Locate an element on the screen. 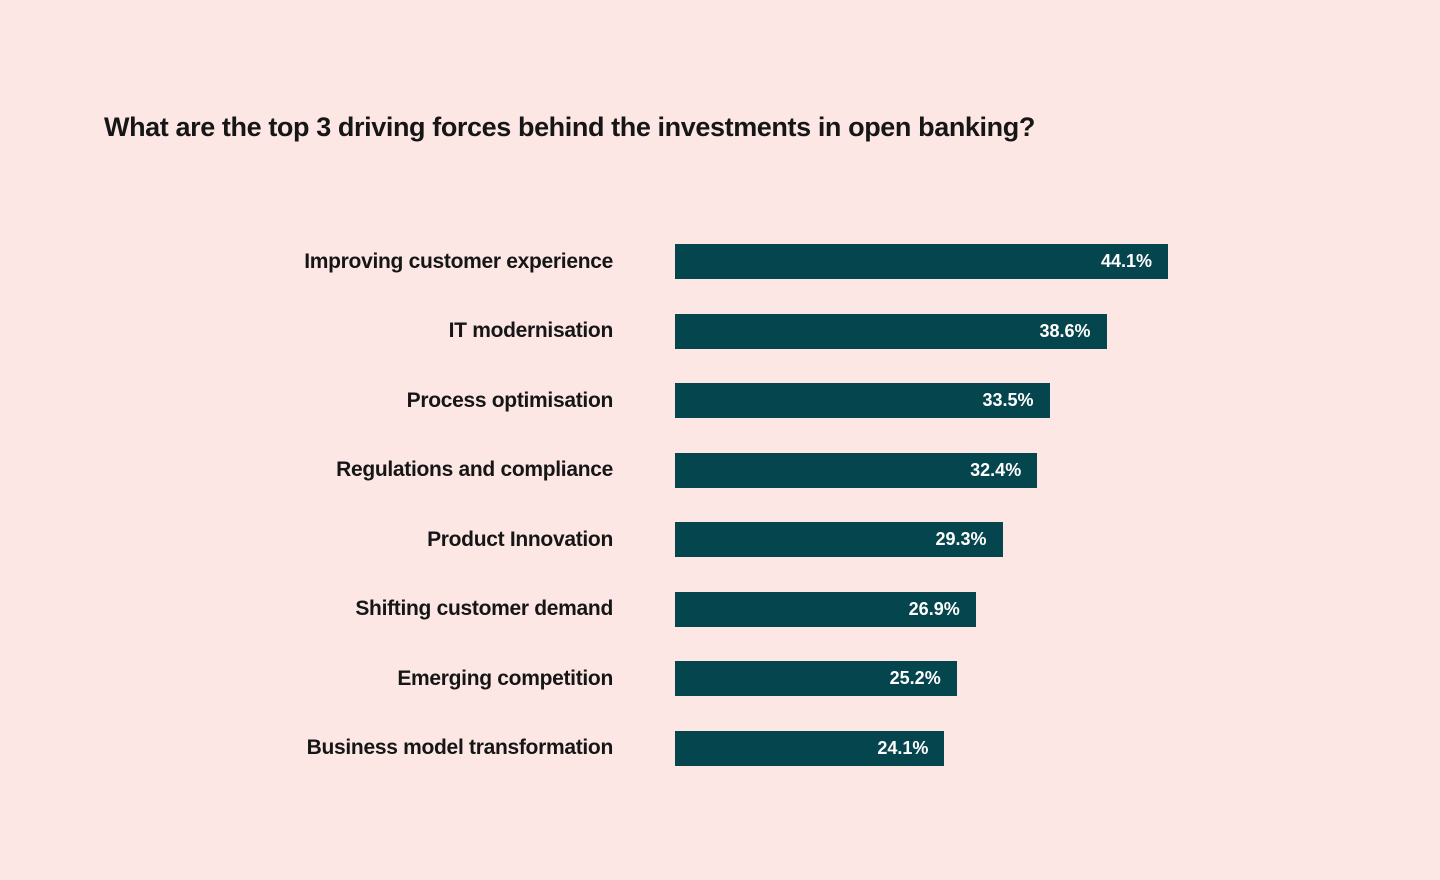 This screenshot has width=1440, height=880. category-label: Business model transformation is located at coordinates (460, 748).